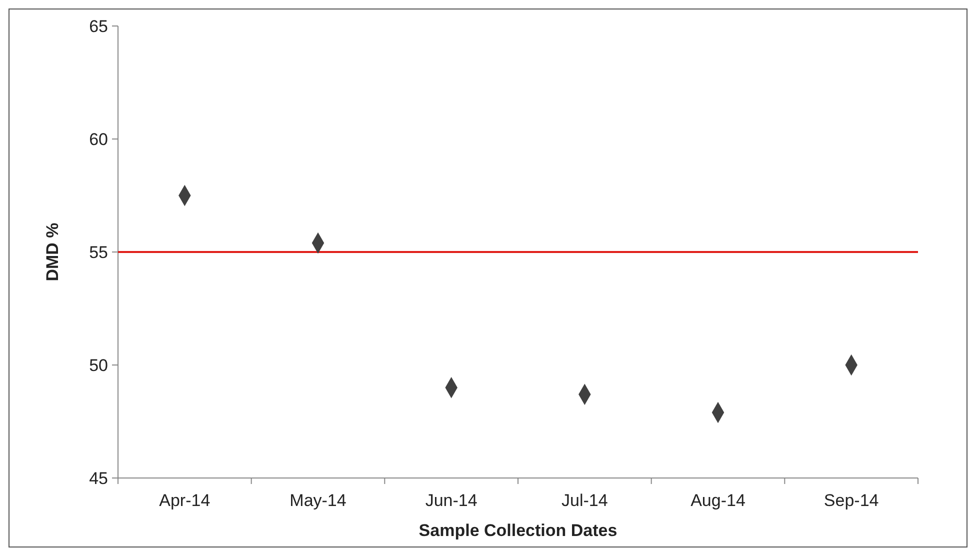  What do you see at coordinates (98, 26) in the screenshot?
I see `y-tick-label: 65` at bounding box center [98, 26].